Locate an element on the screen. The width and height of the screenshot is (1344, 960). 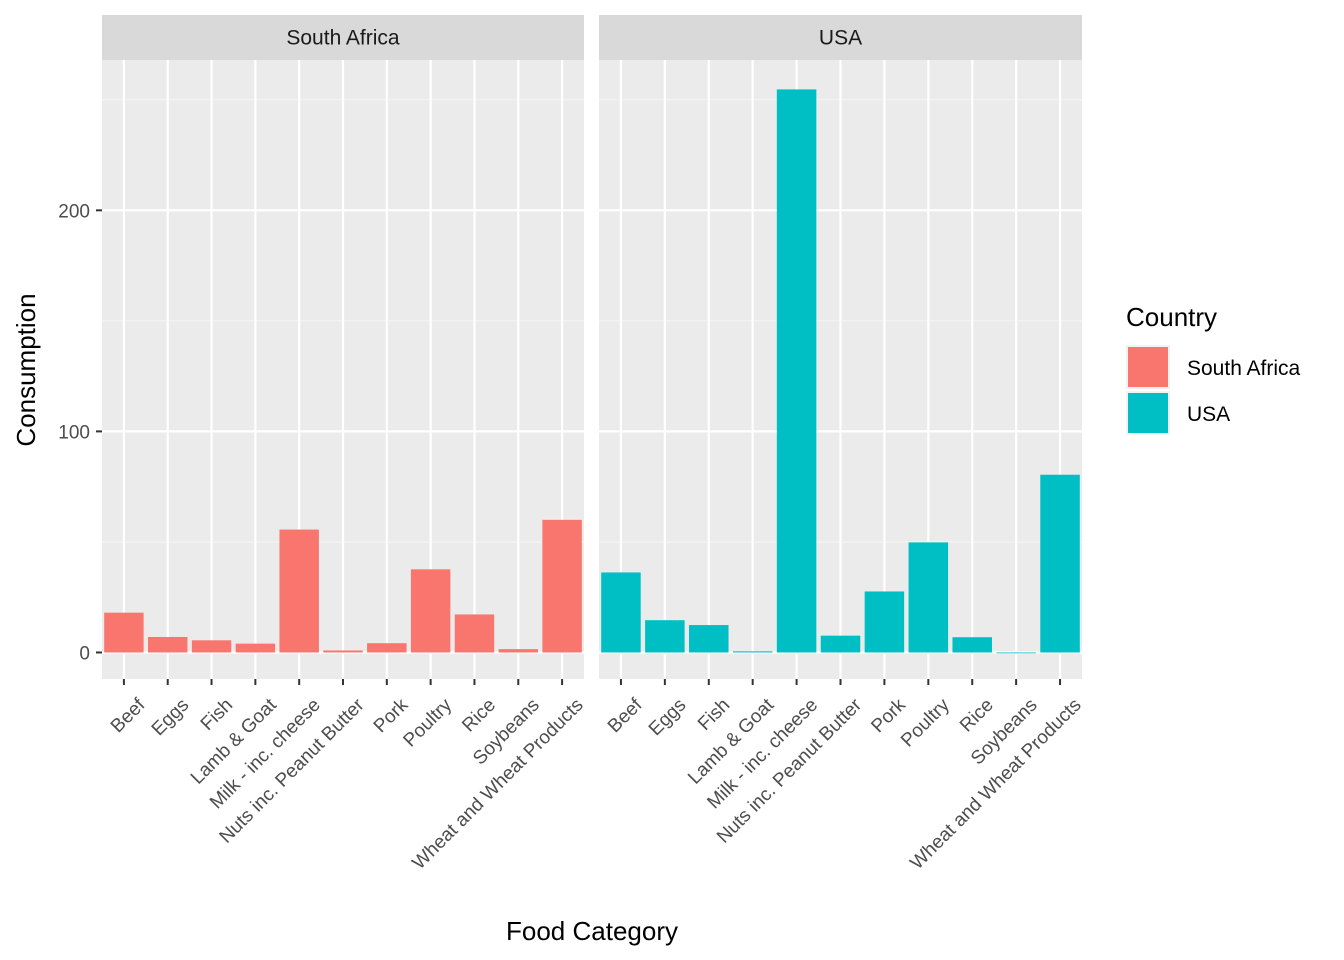
y-tick-label: 0 is located at coordinates (84, 653).